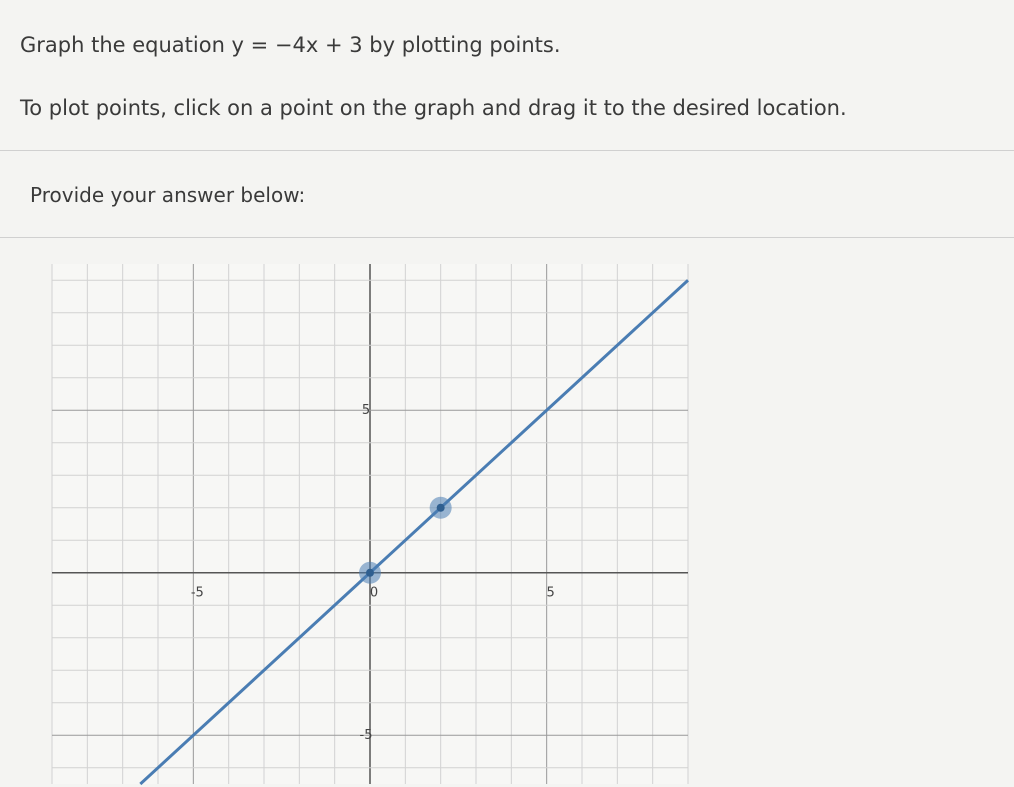 The width and height of the screenshot is (1014, 787). I want to click on y-tick-label: 5, so click(366, 410).